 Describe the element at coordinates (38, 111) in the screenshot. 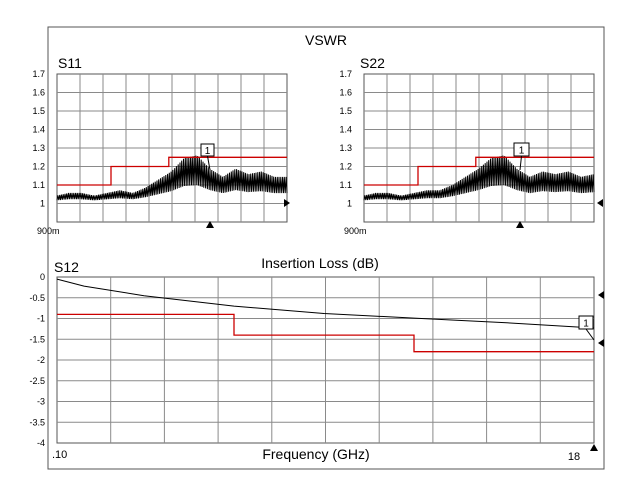

I see `s11-y-tick-label: 1.5` at that location.